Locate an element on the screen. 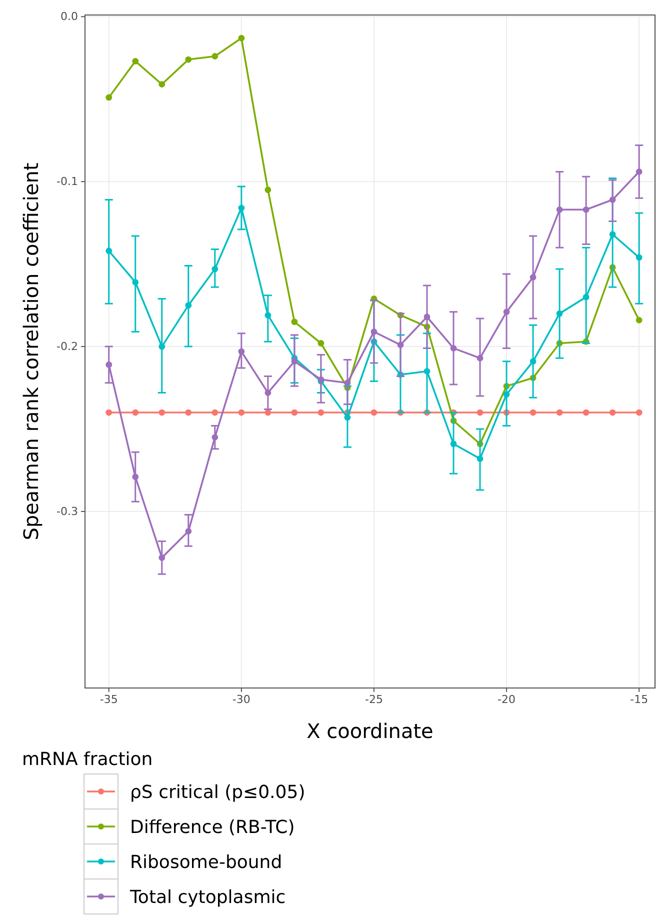 The width and height of the screenshot is (656, 922). y-tick-label: -0.2 is located at coordinates (67, 347).